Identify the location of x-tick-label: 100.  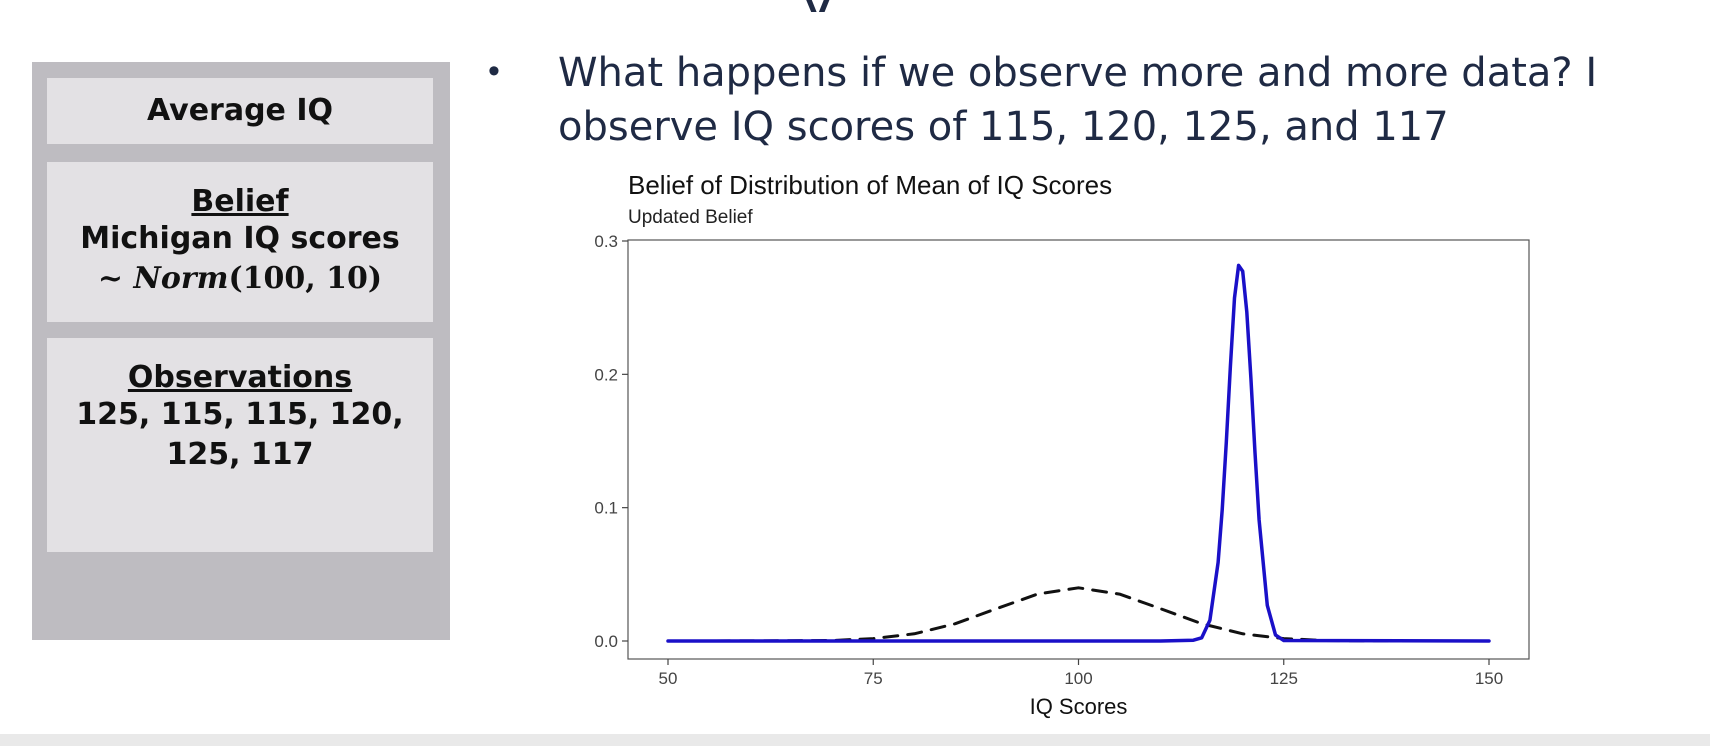
(1078, 678).